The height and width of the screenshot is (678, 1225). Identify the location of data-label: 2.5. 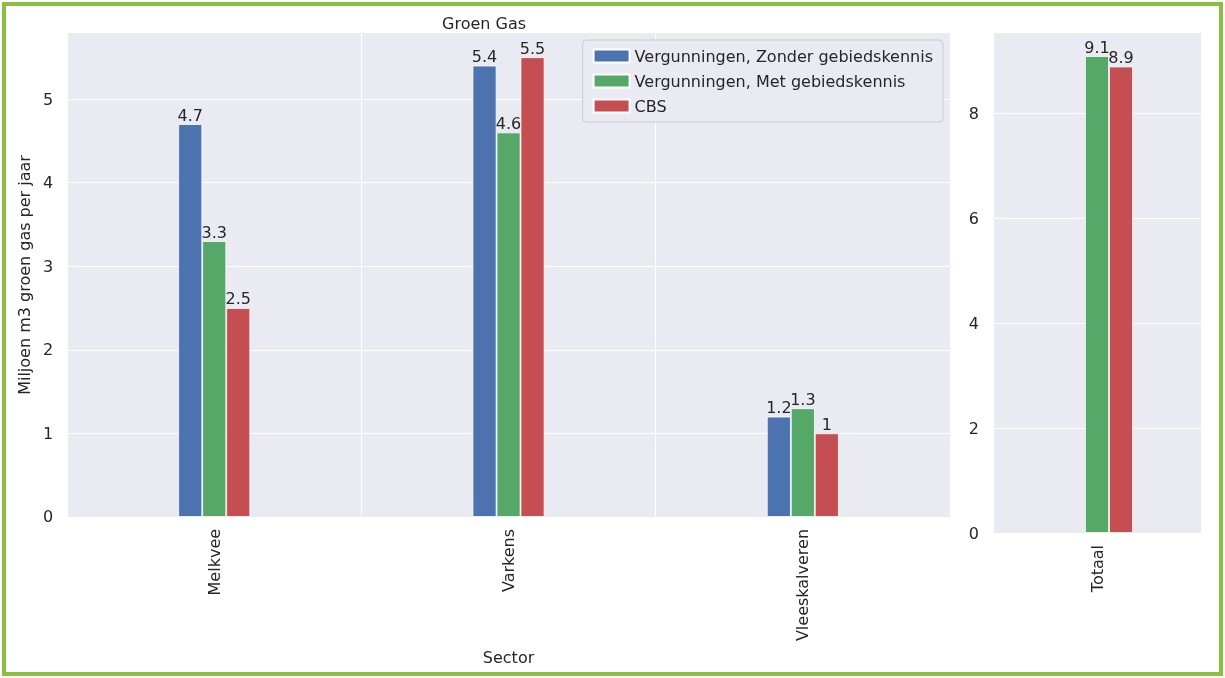
(238, 299).